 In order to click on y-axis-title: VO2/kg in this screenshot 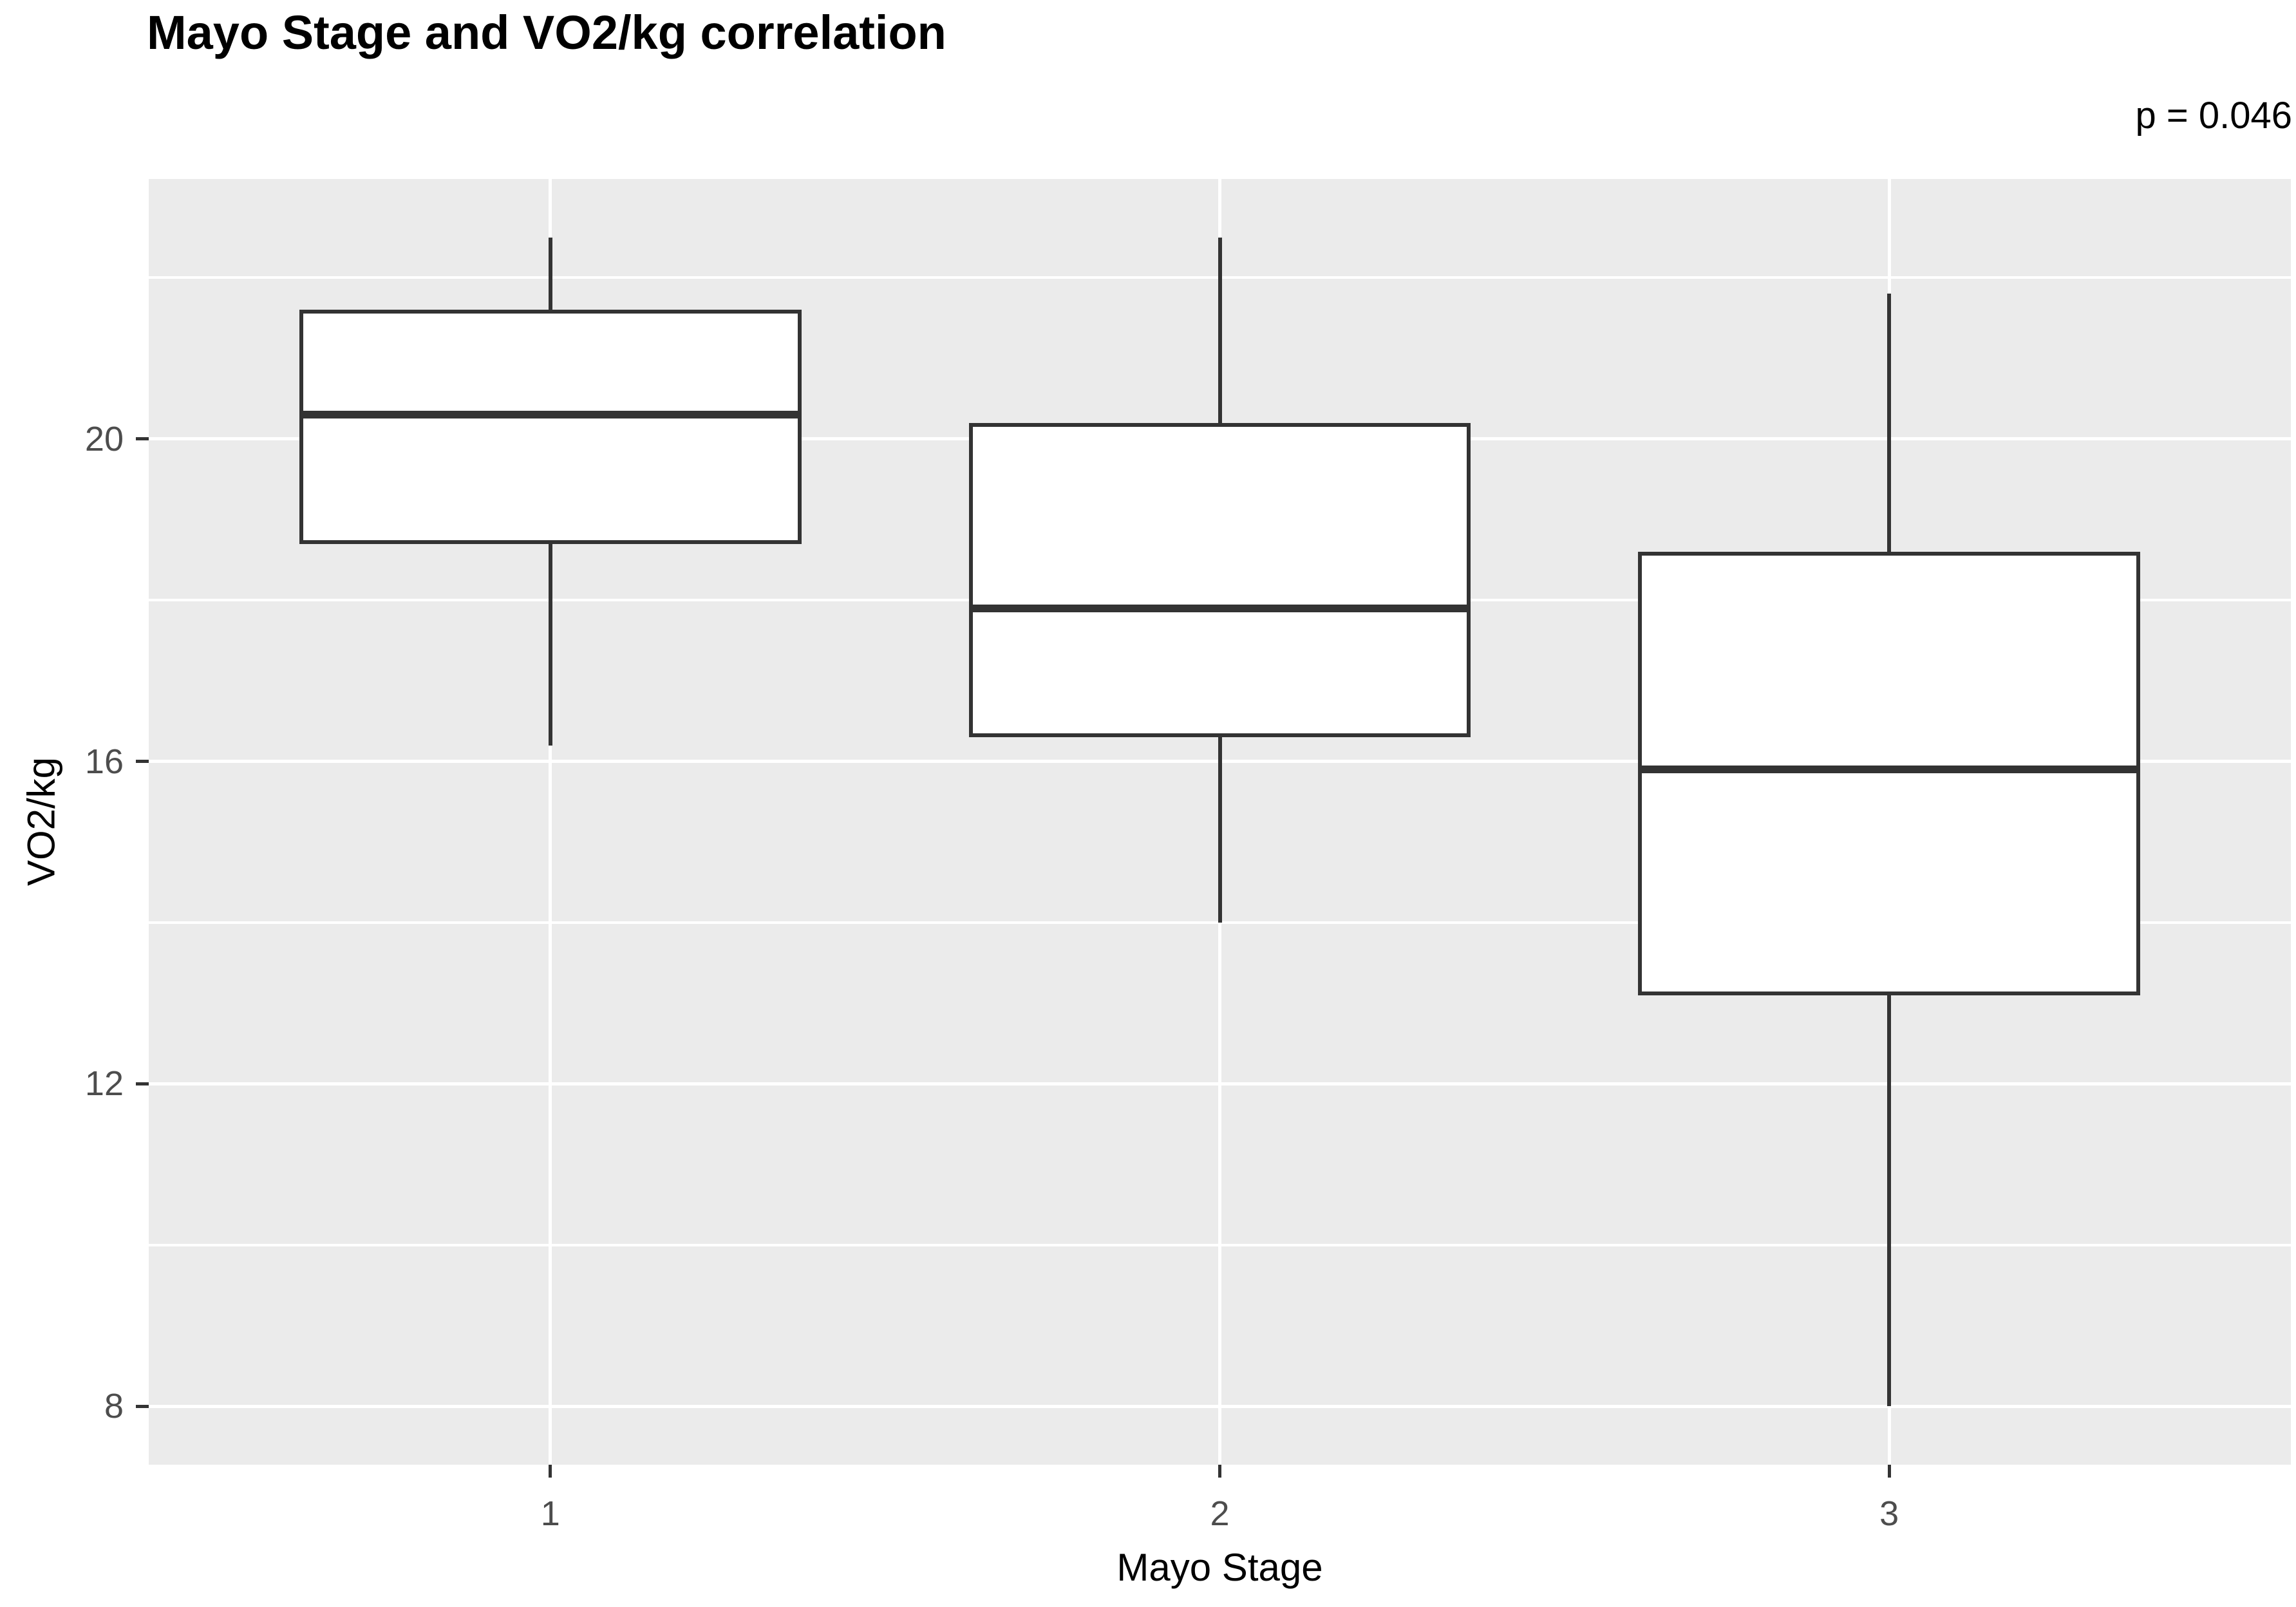, I will do `click(41, 822)`.